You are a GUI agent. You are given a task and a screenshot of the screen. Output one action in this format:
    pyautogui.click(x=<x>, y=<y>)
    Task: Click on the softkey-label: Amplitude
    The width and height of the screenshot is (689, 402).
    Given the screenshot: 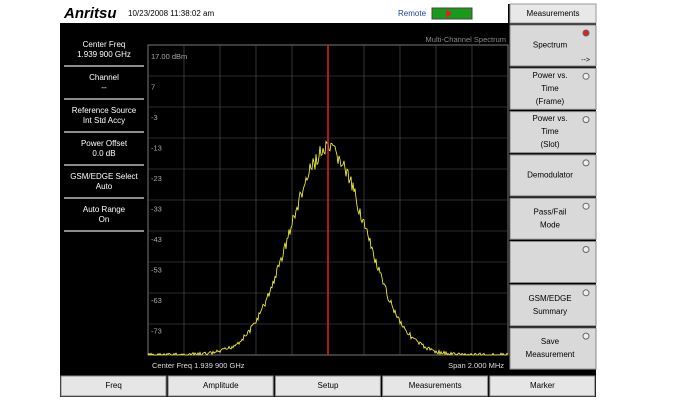 What is the action you would take?
    pyautogui.click(x=221, y=385)
    